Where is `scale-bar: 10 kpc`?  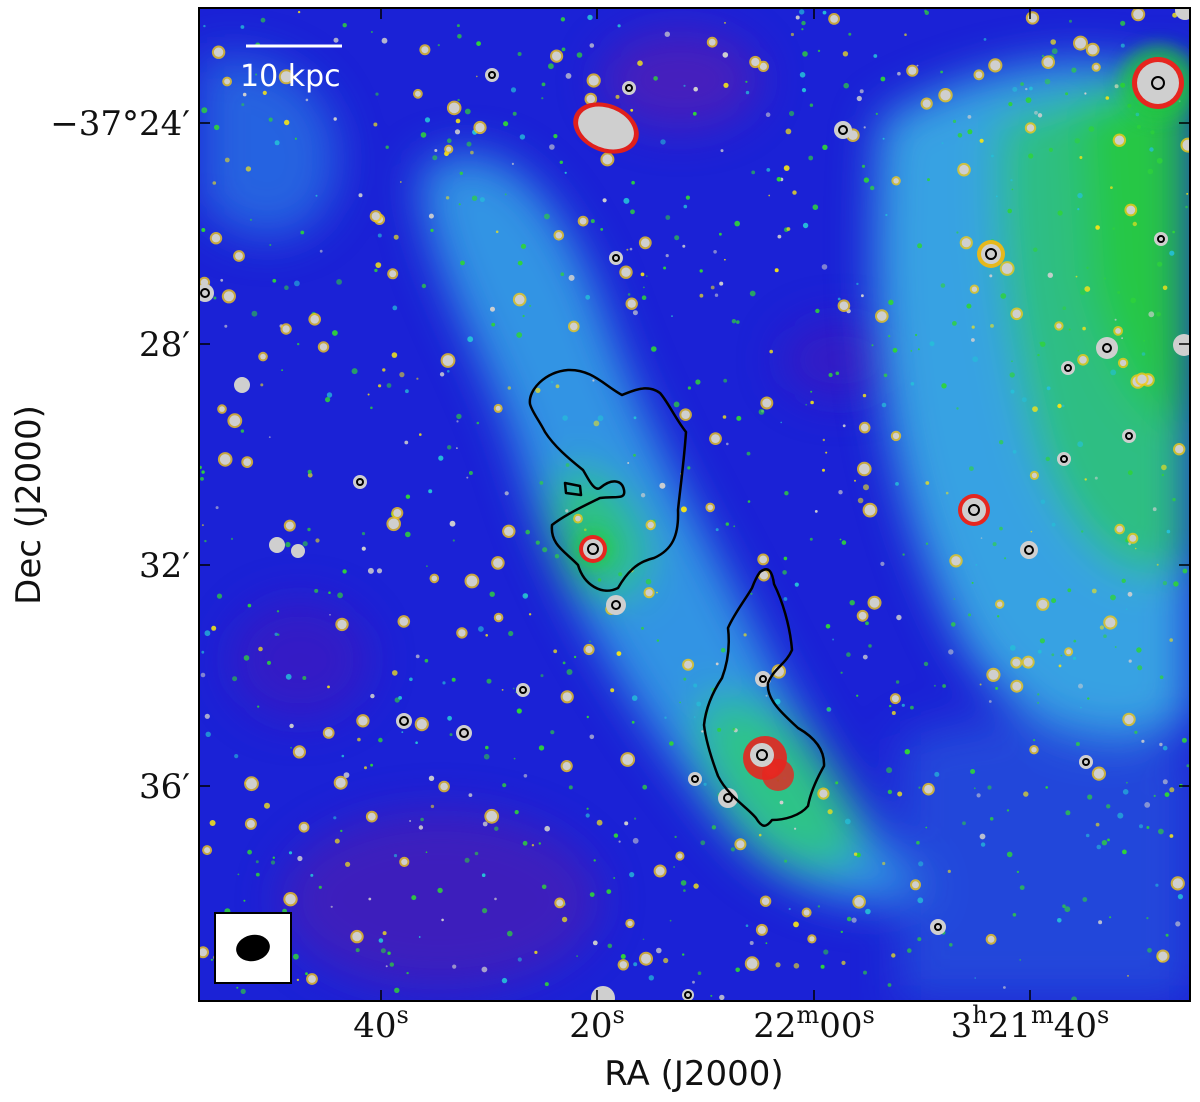 scale-bar: 10 kpc is located at coordinates (291, 69).